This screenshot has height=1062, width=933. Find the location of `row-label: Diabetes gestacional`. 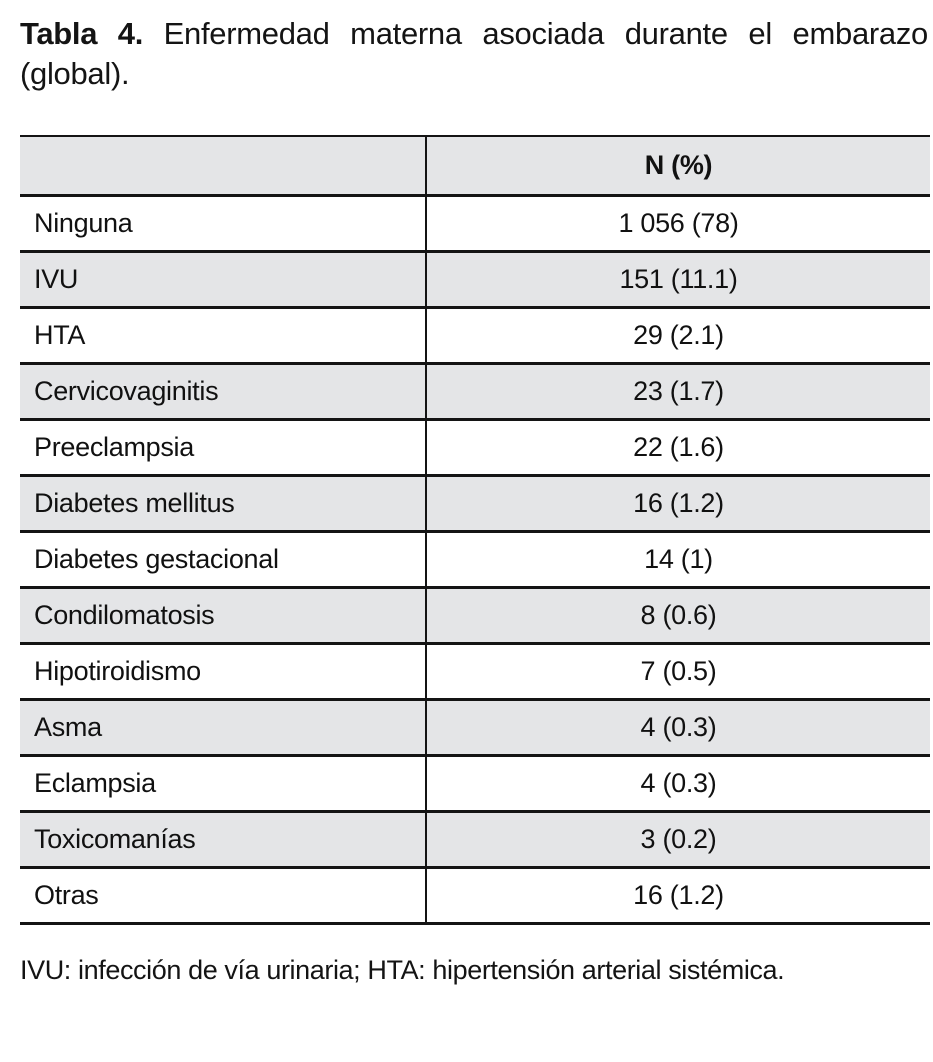

row-label: Diabetes gestacional is located at coordinates (223, 560).